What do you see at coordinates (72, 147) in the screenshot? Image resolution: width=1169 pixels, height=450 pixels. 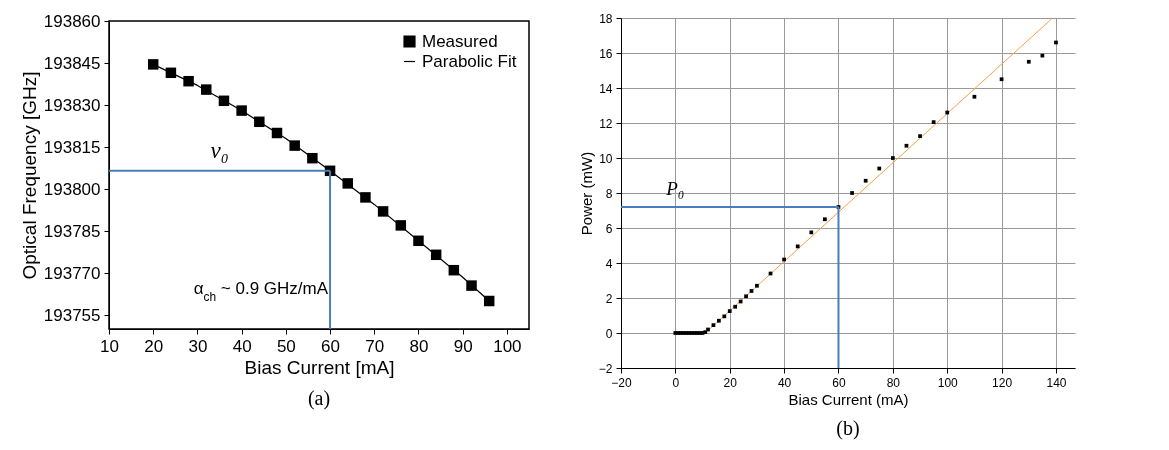 I see `y-tick-label: 193815` at bounding box center [72, 147].